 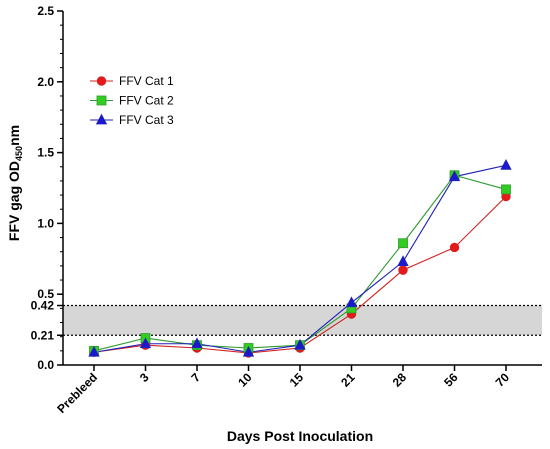 I want to click on legend-label: FFV Cat 3, so click(x=146, y=120).